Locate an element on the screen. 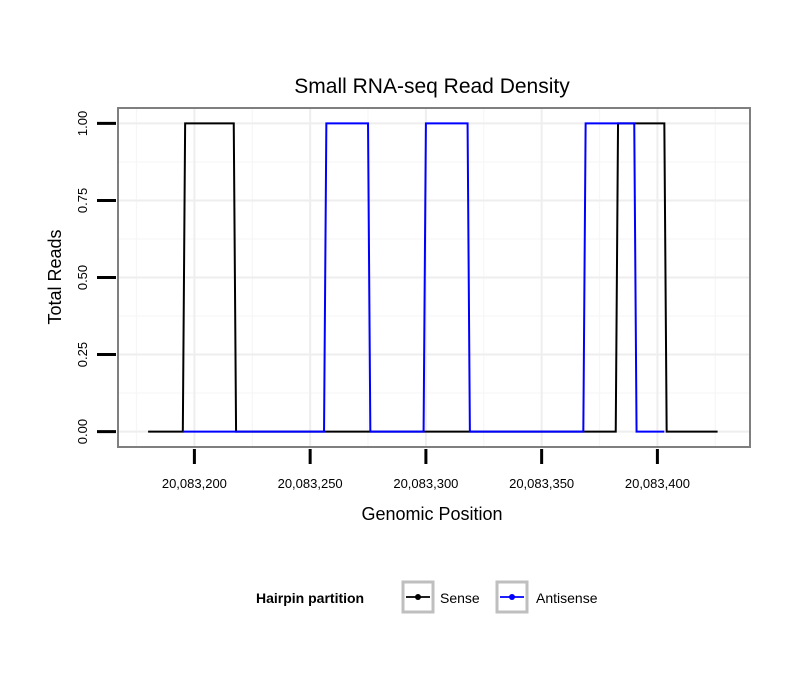  x-tick-label: 20,083,200 is located at coordinates (194, 483).